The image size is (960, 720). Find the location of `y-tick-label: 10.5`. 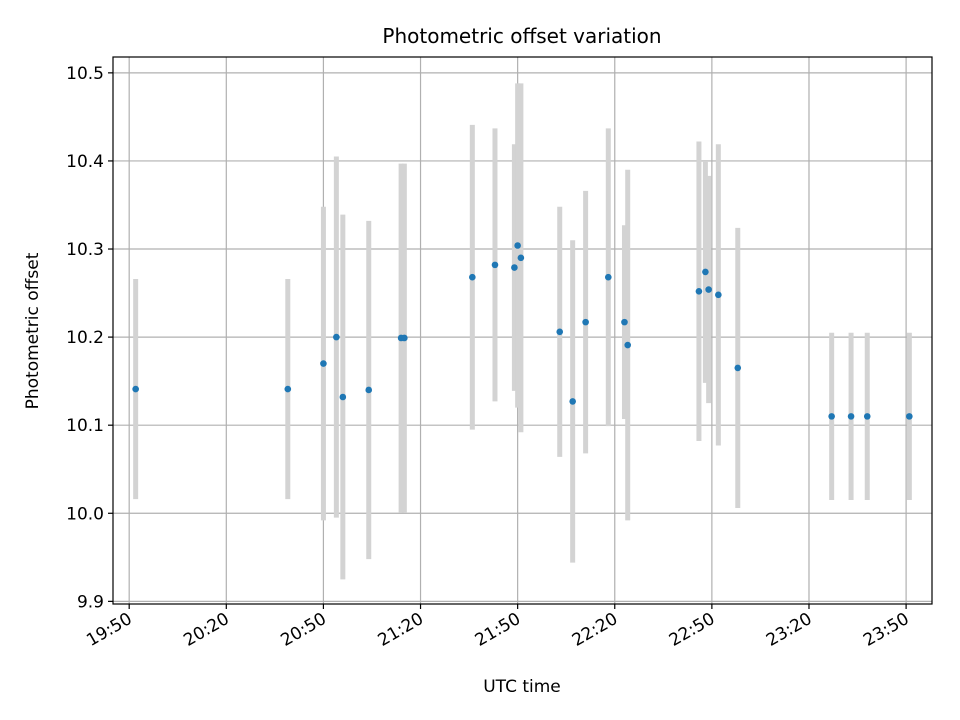

y-tick-label: 10.5 is located at coordinates (85, 74).